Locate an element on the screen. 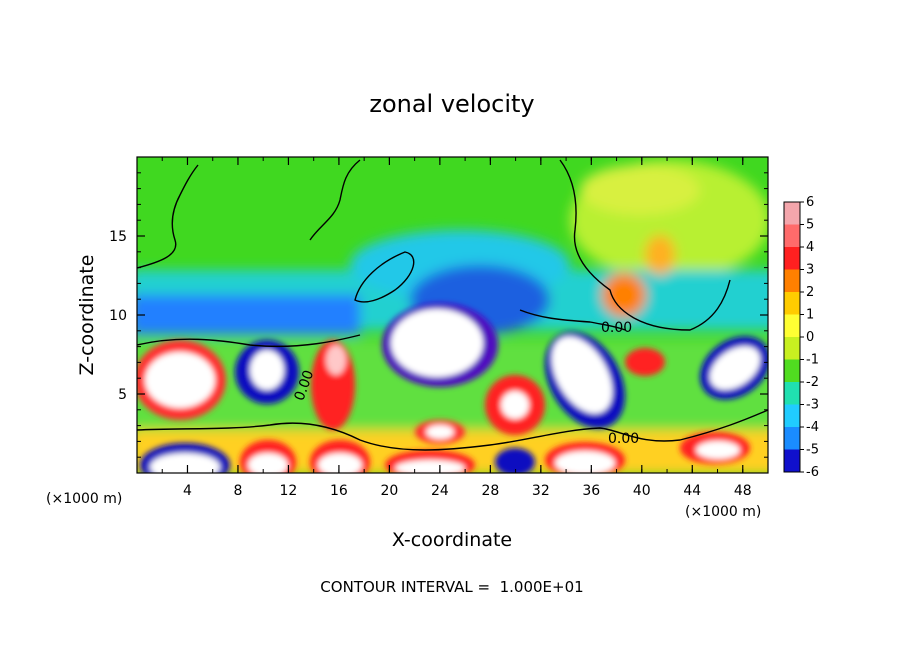 This screenshot has height=654, width=904. colorbar-tick-label: -1 is located at coordinates (812, 360).